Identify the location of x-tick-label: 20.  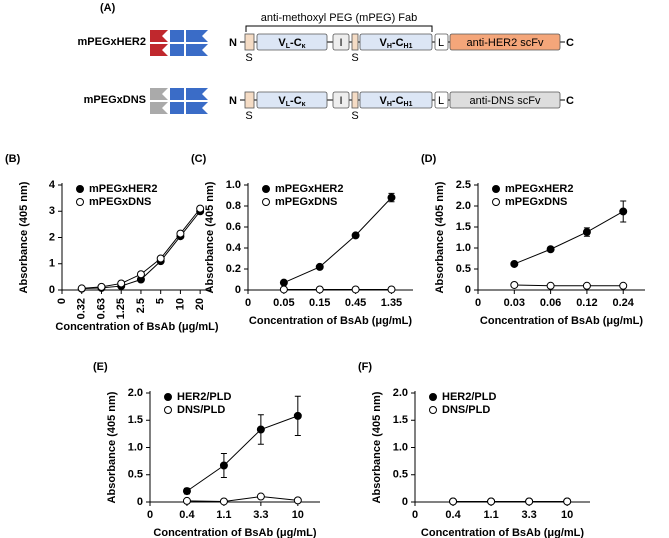
(200, 304).